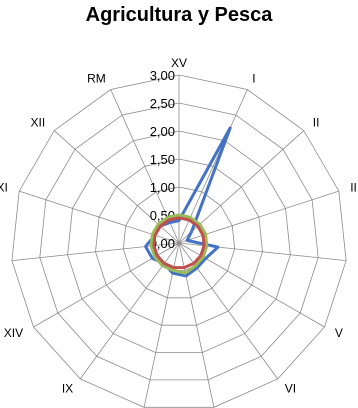 This screenshot has width=358, height=408. Describe the element at coordinates (339, 333) in the screenshot. I see `category-label: V` at that location.